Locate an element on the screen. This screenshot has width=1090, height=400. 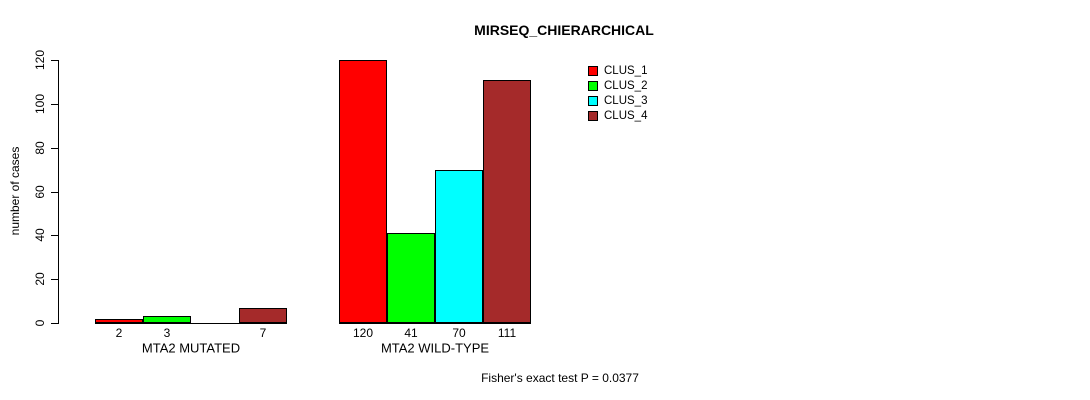
y-tick-label-0: 0 is located at coordinates (40, 323).